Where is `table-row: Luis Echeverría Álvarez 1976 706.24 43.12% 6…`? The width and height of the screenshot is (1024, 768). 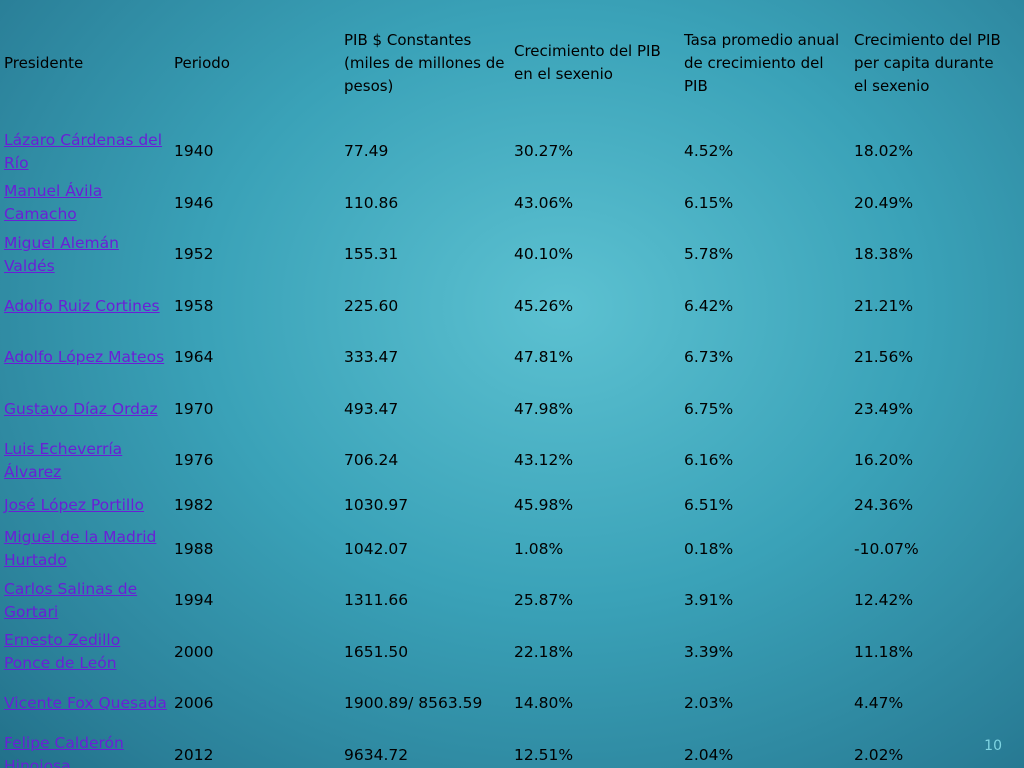
table-row: Luis Echeverría Álvarez 1976 706.24 43.12% 6… is located at coordinates (505, 461).